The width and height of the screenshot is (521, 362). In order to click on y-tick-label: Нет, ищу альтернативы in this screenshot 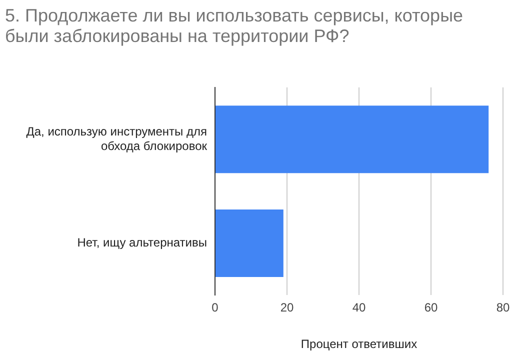, I will do `click(142, 243)`.